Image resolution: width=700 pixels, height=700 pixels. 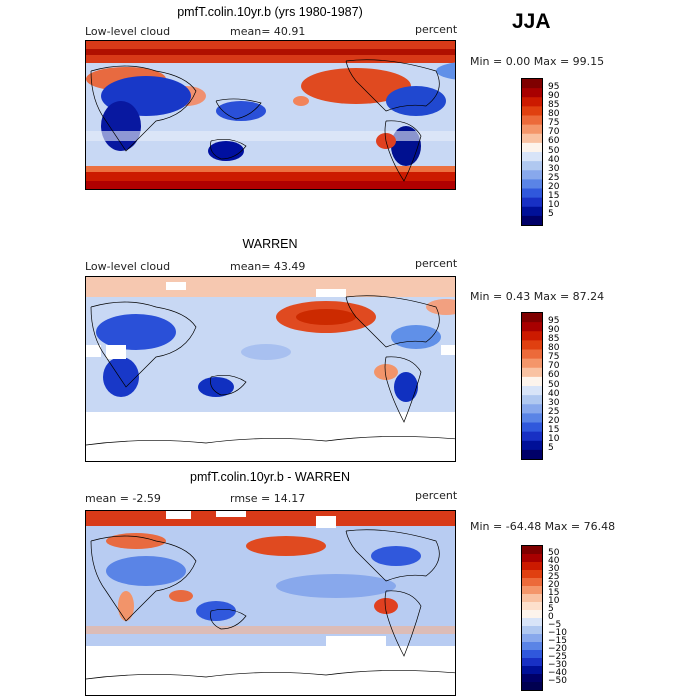 I want to click on panel-2-variable-label: Low-level cloud, so click(x=128, y=266).